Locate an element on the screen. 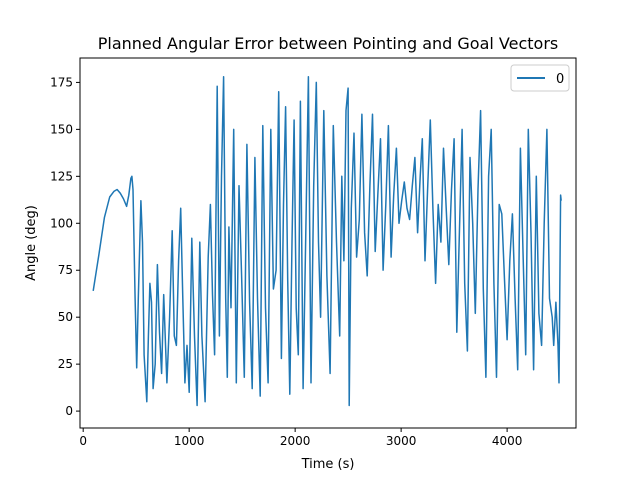  x-tick-label: 3000 is located at coordinates (401, 441).